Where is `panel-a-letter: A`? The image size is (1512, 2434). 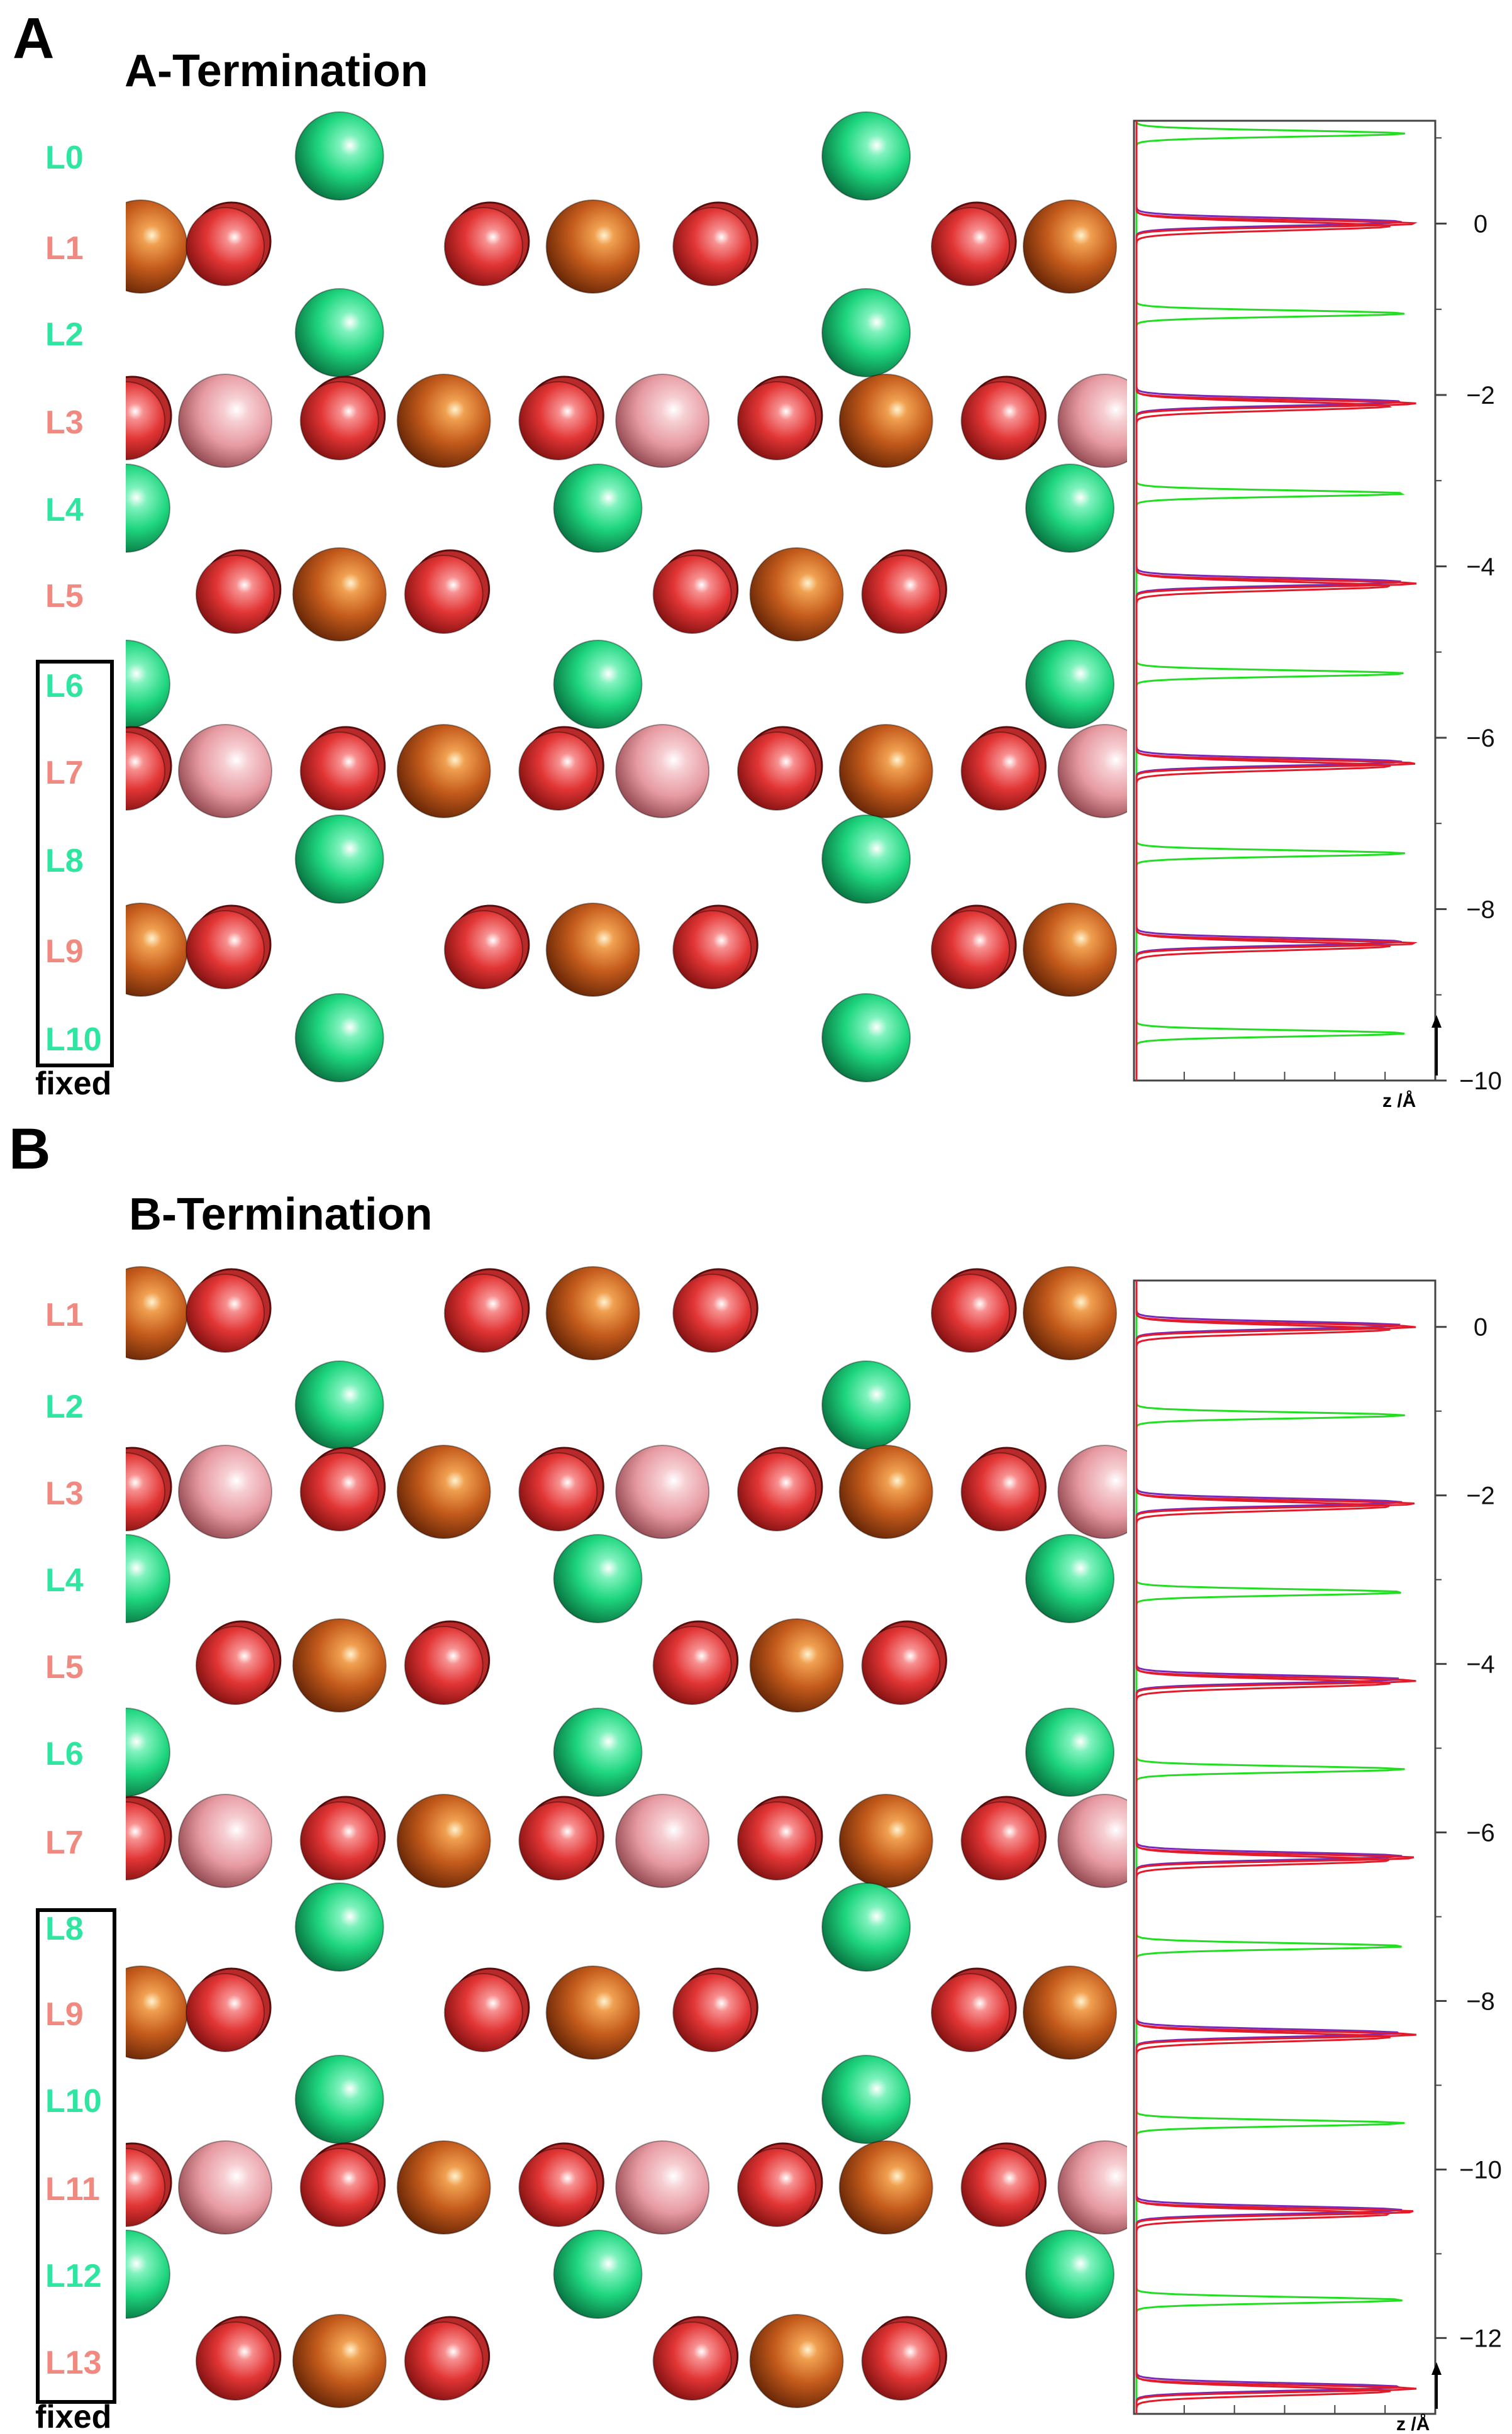 panel-a-letter: A is located at coordinates (33, 38).